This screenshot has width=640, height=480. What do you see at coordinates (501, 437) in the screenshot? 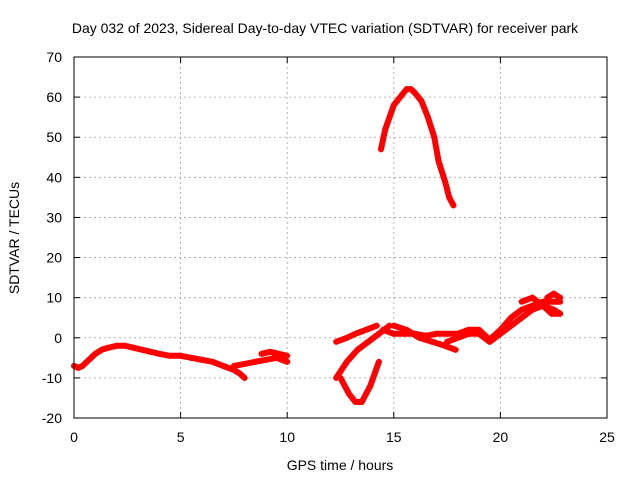
I see `x-tick-label: 20` at bounding box center [501, 437].